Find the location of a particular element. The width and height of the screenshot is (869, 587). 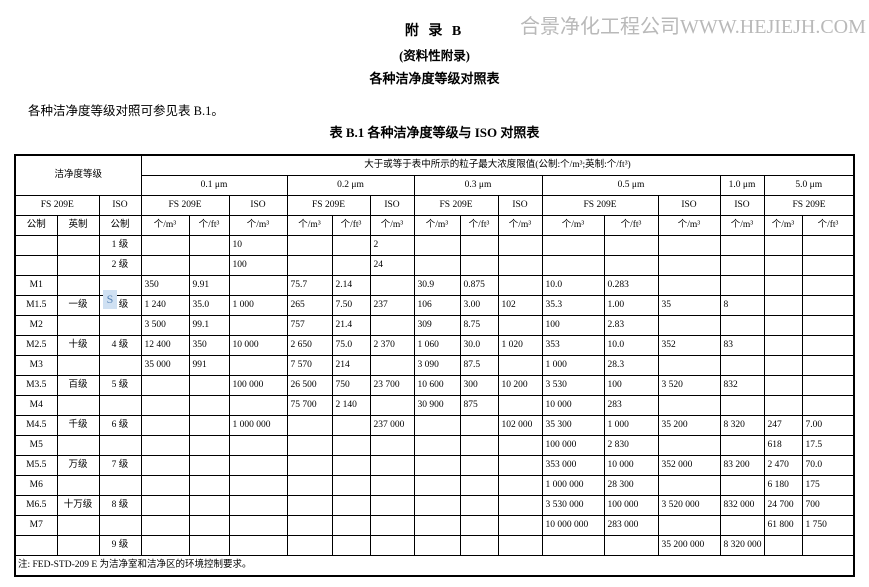

cell-concentration: 3 520 000 is located at coordinates (689, 505).